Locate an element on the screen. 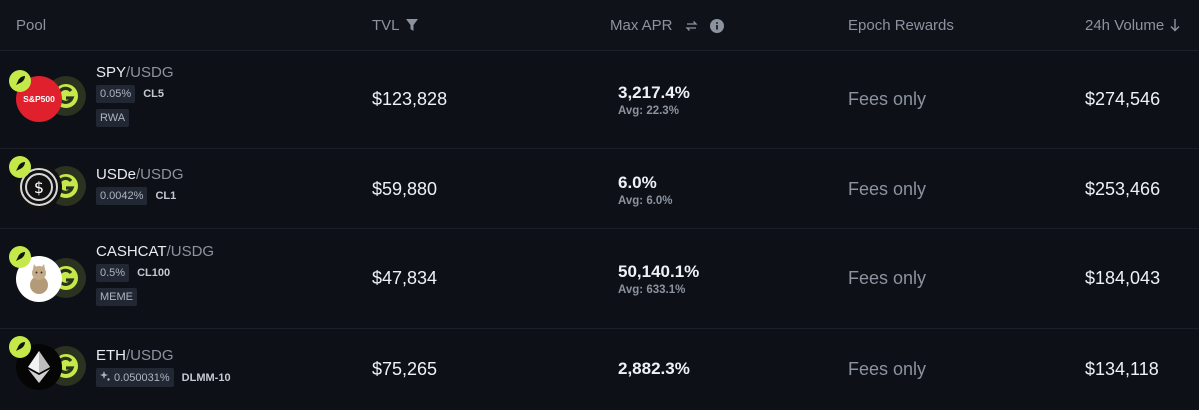 The width and height of the screenshot is (1199, 410). sort-down-arrow-icon is located at coordinates (1175, 25).